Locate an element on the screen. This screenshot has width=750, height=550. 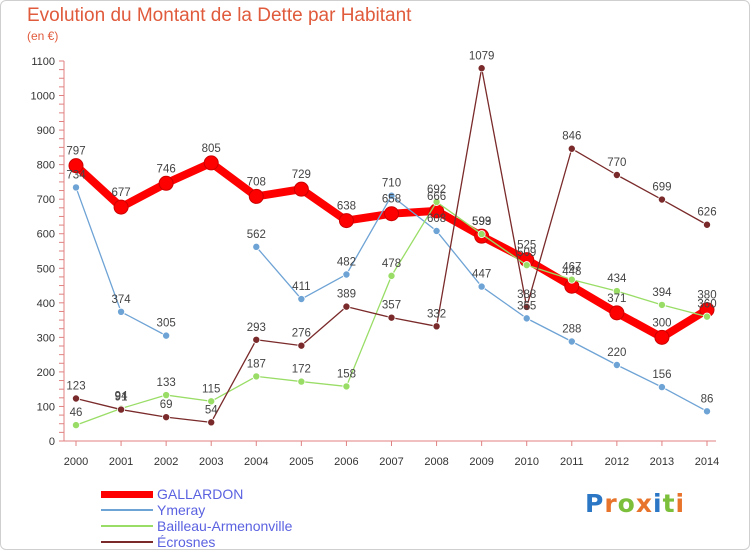
logo-letter: P is located at coordinates (595, 503).